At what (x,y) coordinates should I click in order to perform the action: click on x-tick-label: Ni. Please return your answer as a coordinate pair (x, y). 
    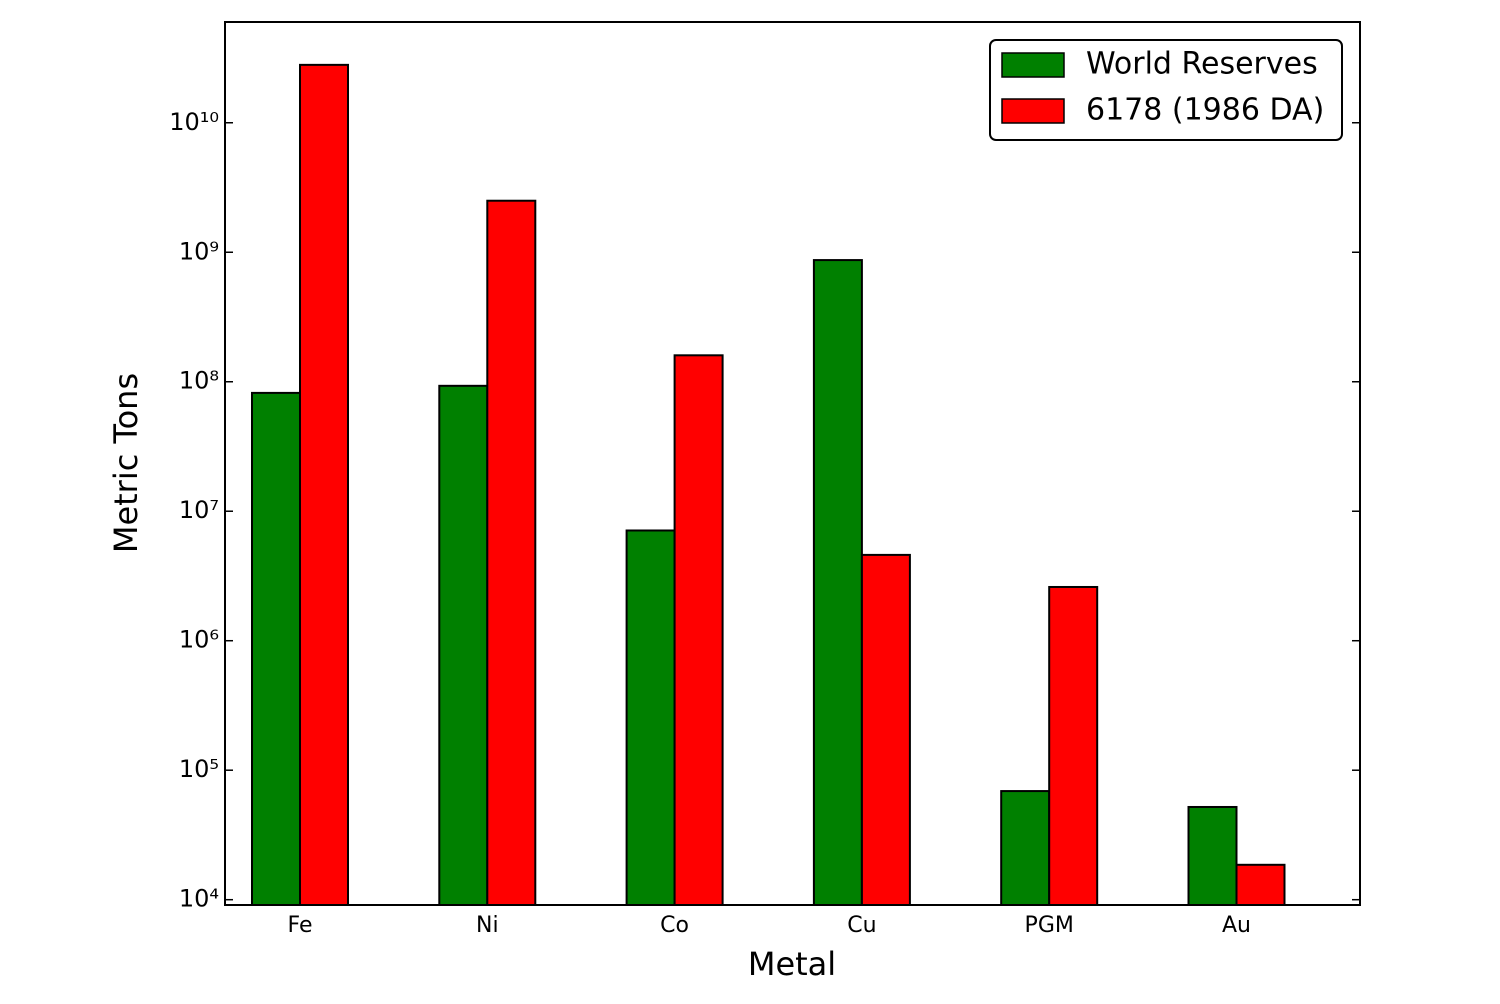
    Looking at the image, I should click on (487, 925).